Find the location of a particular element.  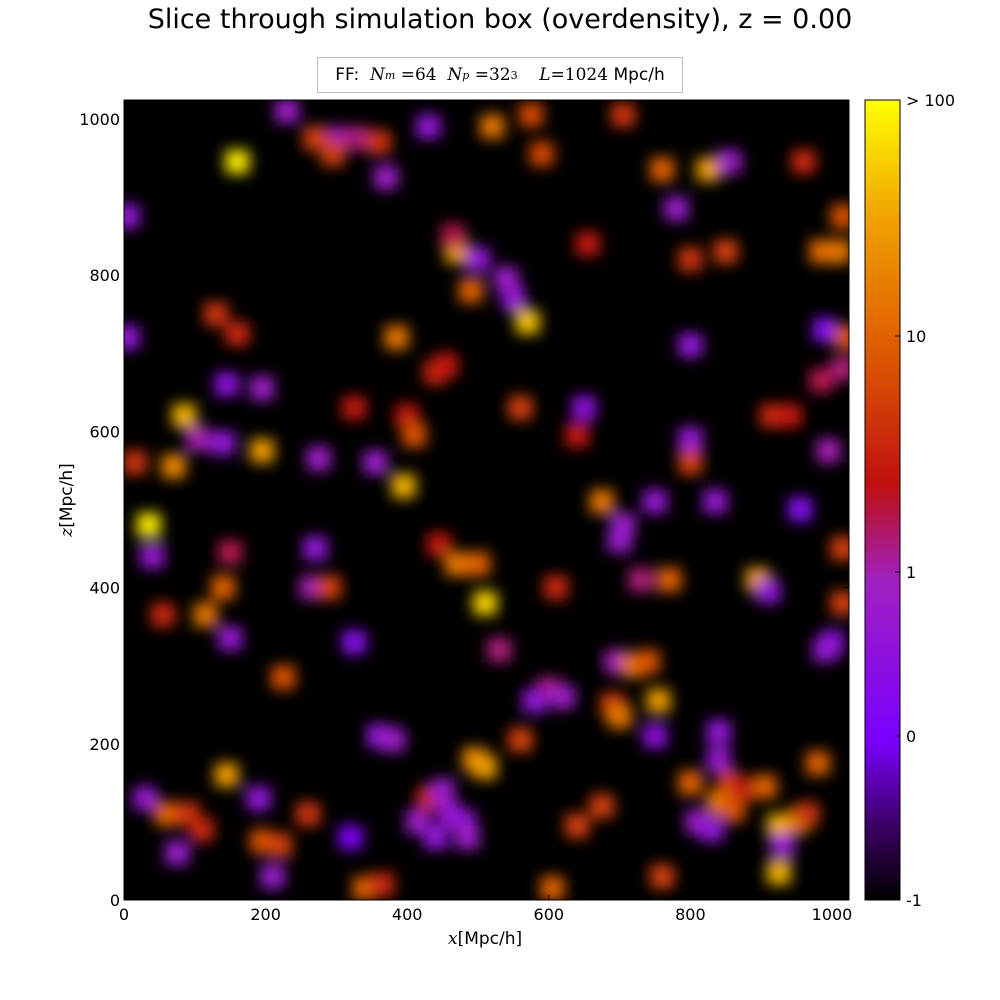

y-axis-label: z[Mpc/h] is located at coordinates (66, 500).